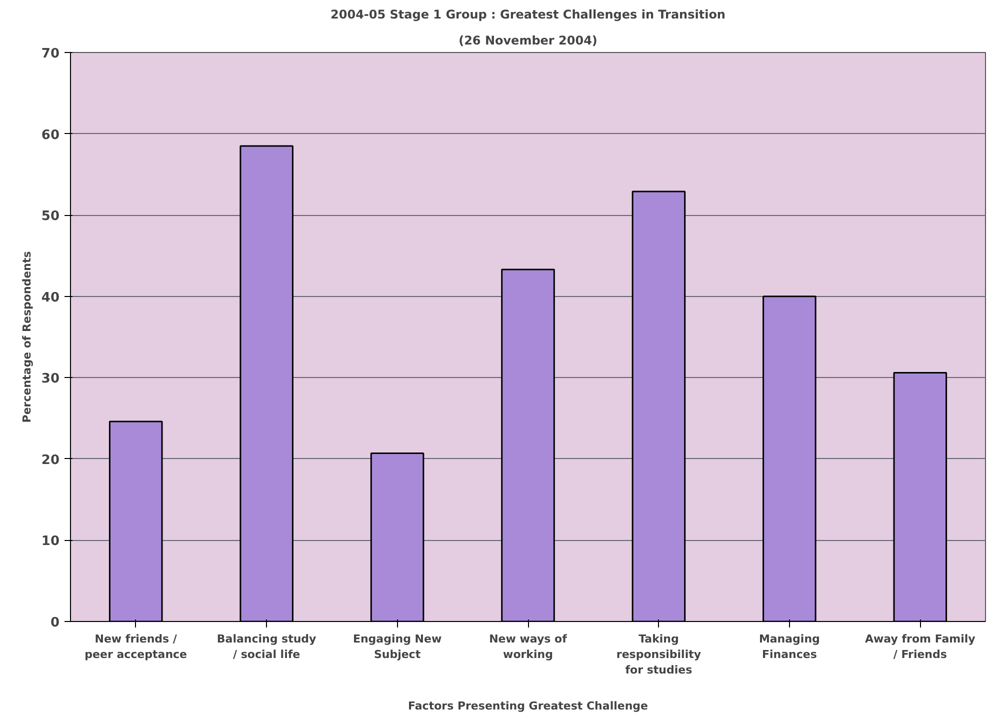 The width and height of the screenshot is (998, 725). Describe the element at coordinates (528, 706) in the screenshot. I see `x-axis-title: Factors Presenting Greatest Challenge` at that location.